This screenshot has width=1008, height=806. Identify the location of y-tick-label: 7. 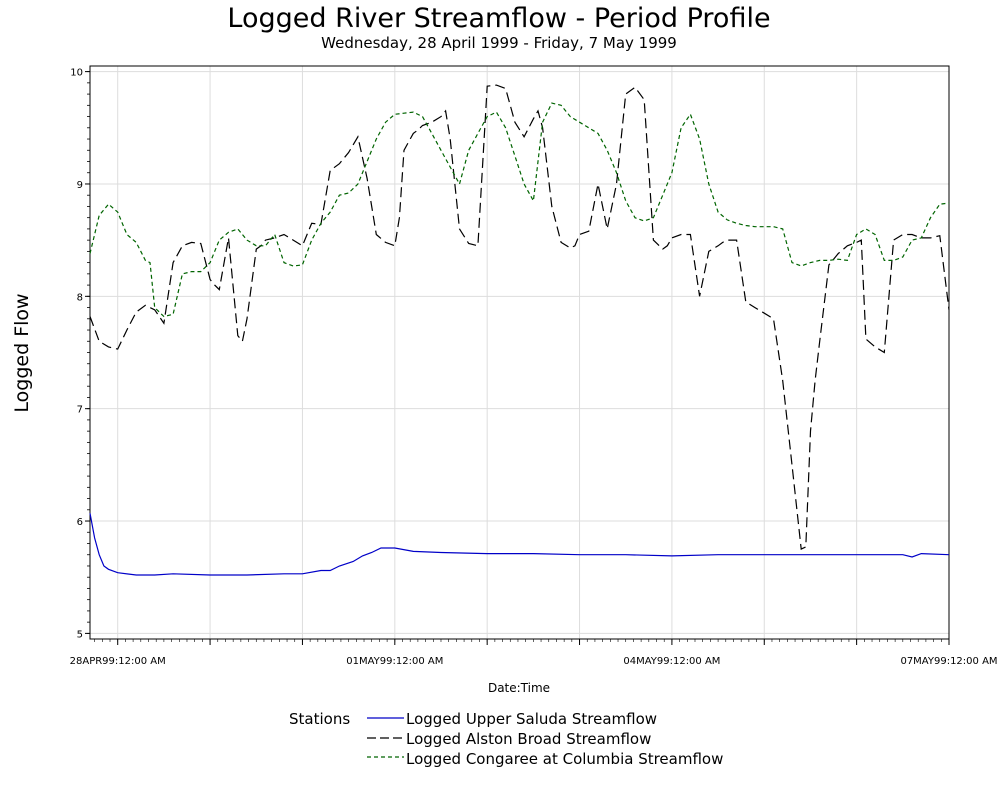
(80, 410).